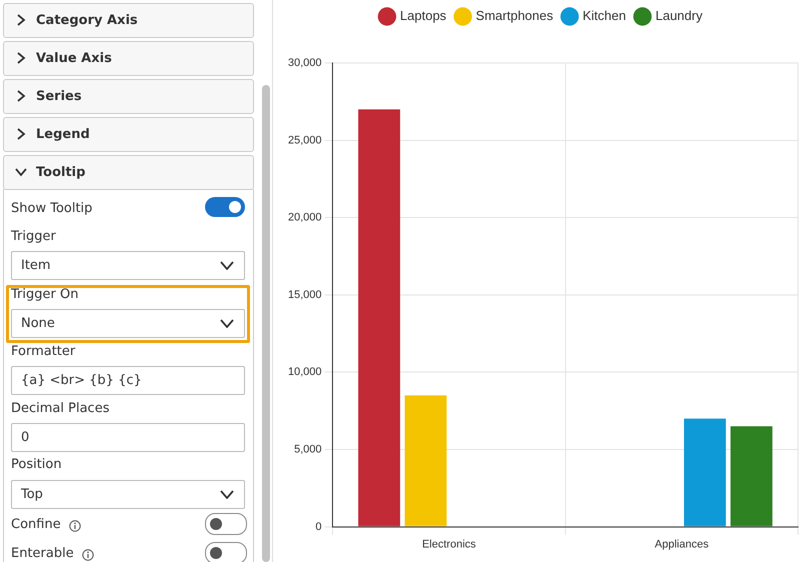  What do you see at coordinates (51, 208) in the screenshot?
I see `text: Show Tooltip` at bounding box center [51, 208].